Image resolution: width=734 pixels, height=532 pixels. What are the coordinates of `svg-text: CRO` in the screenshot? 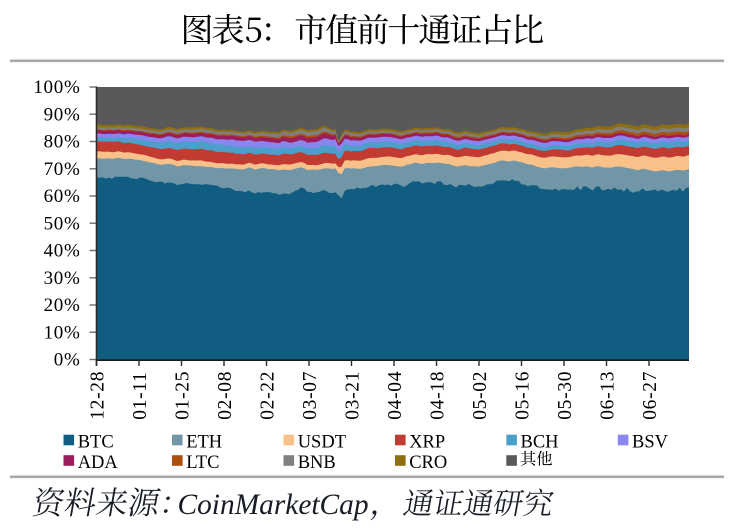 It's located at (428, 463).